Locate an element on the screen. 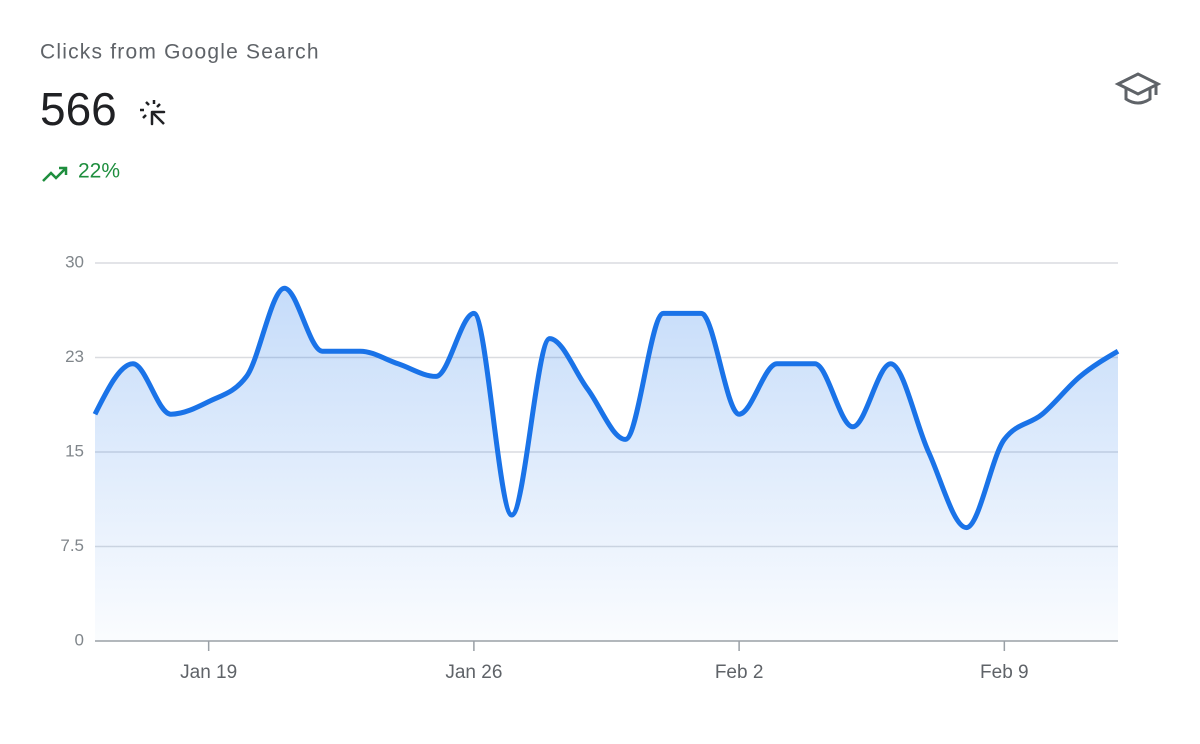 The height and width of the screenshot is (744, 1200). x-tick-label: Jan 26 is located at coordinates (473, 672).